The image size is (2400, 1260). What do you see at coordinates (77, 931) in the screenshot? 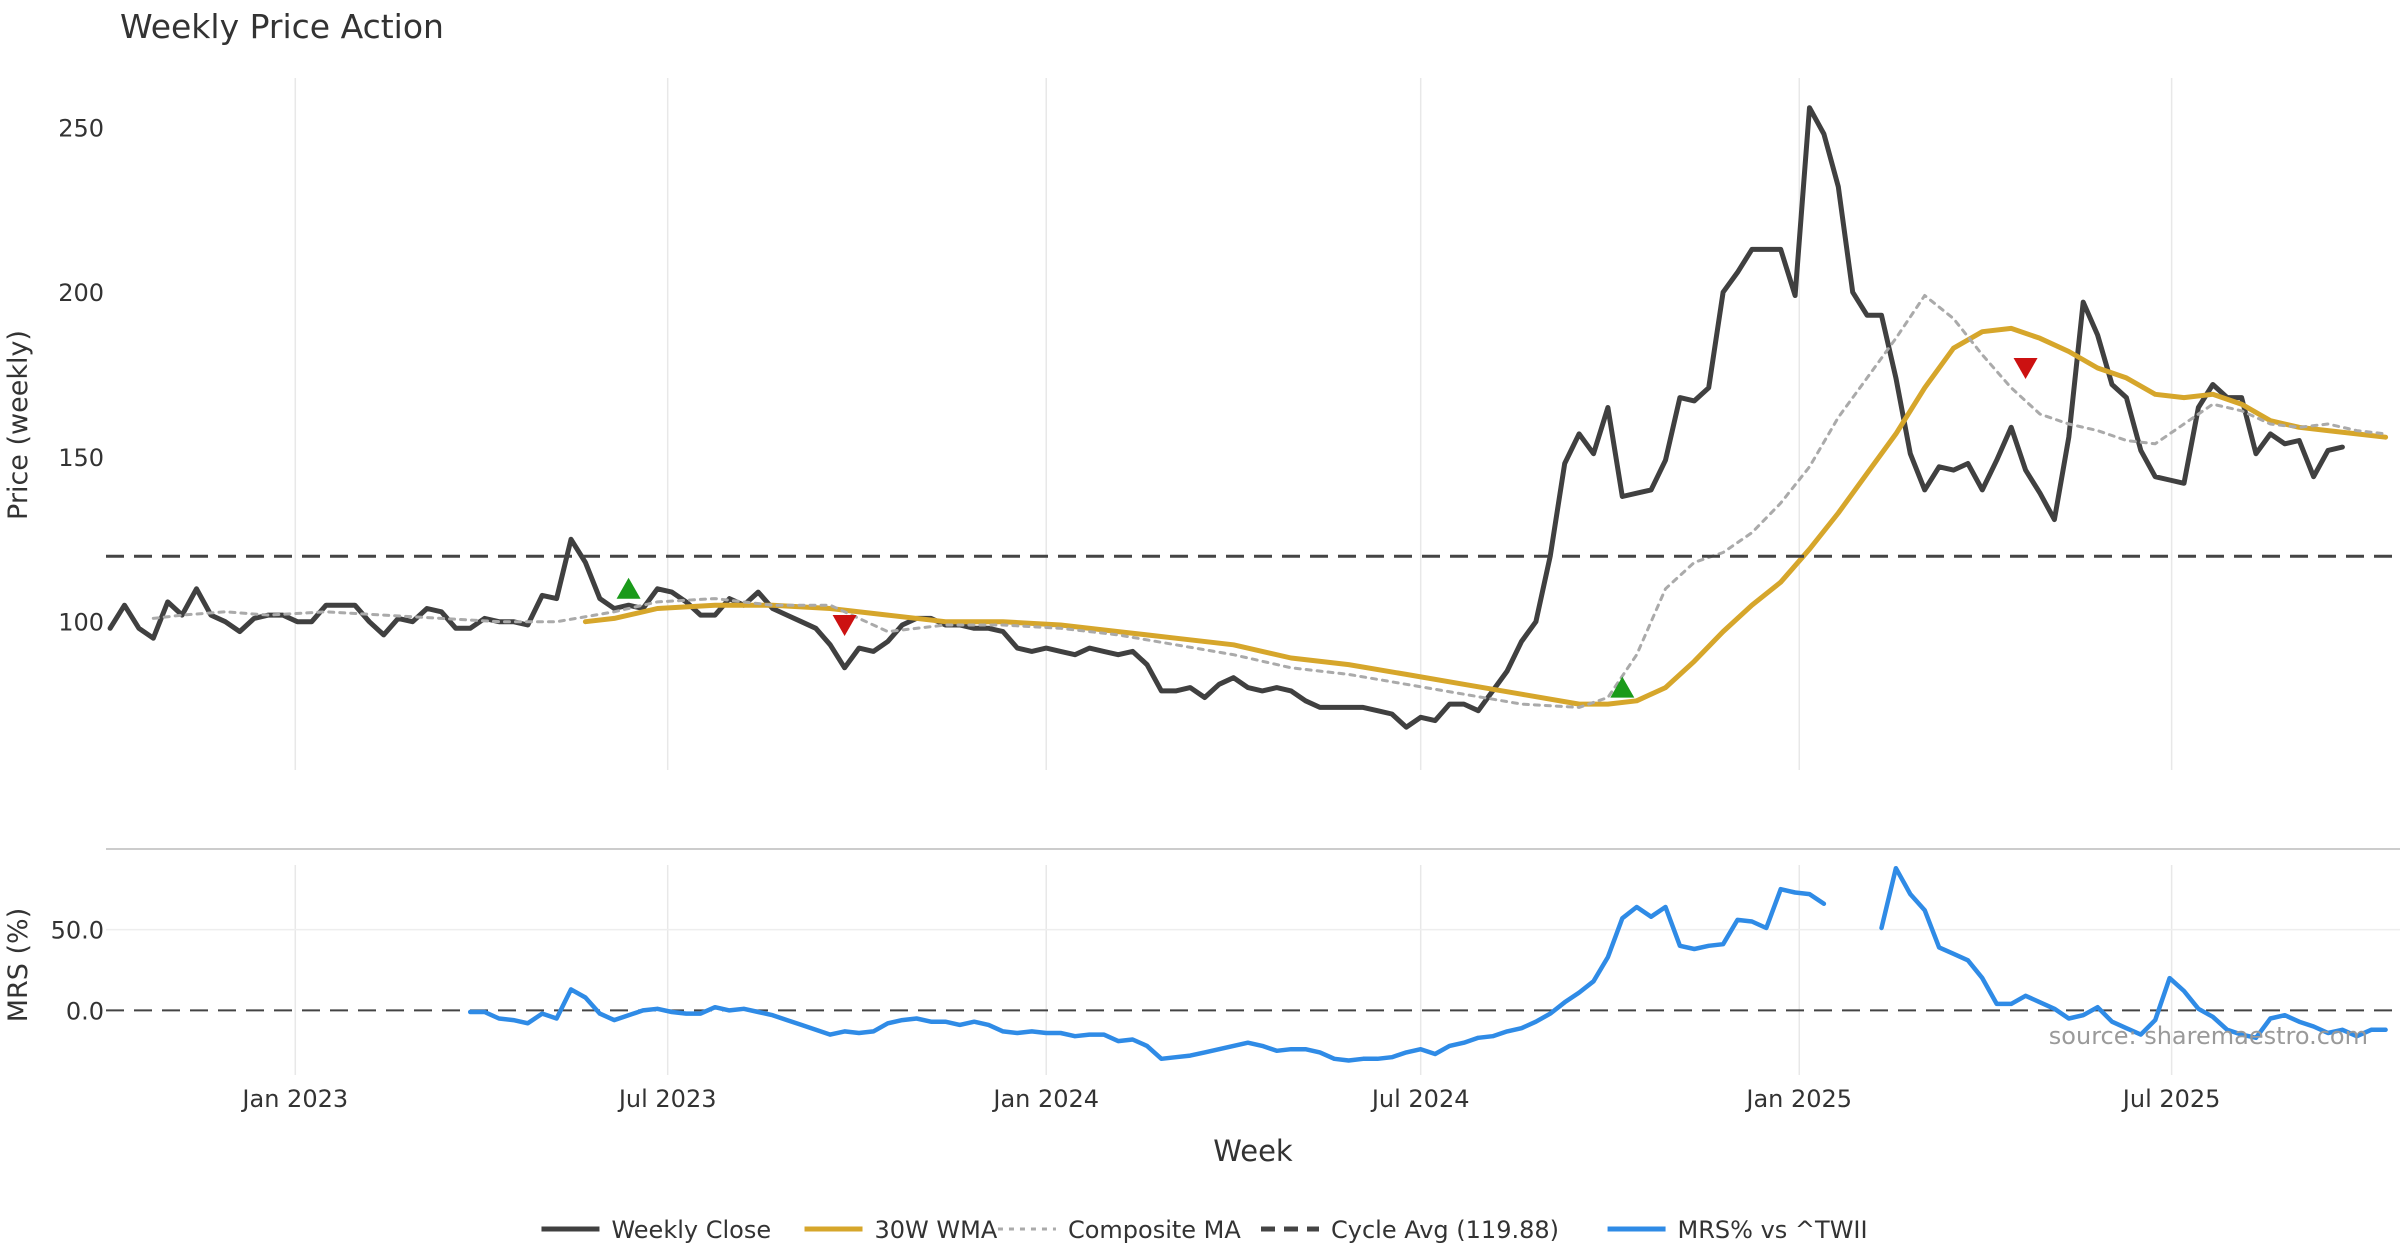
I see `mrs-y-tick-label: 50.0` at bounding box center [77, 931].